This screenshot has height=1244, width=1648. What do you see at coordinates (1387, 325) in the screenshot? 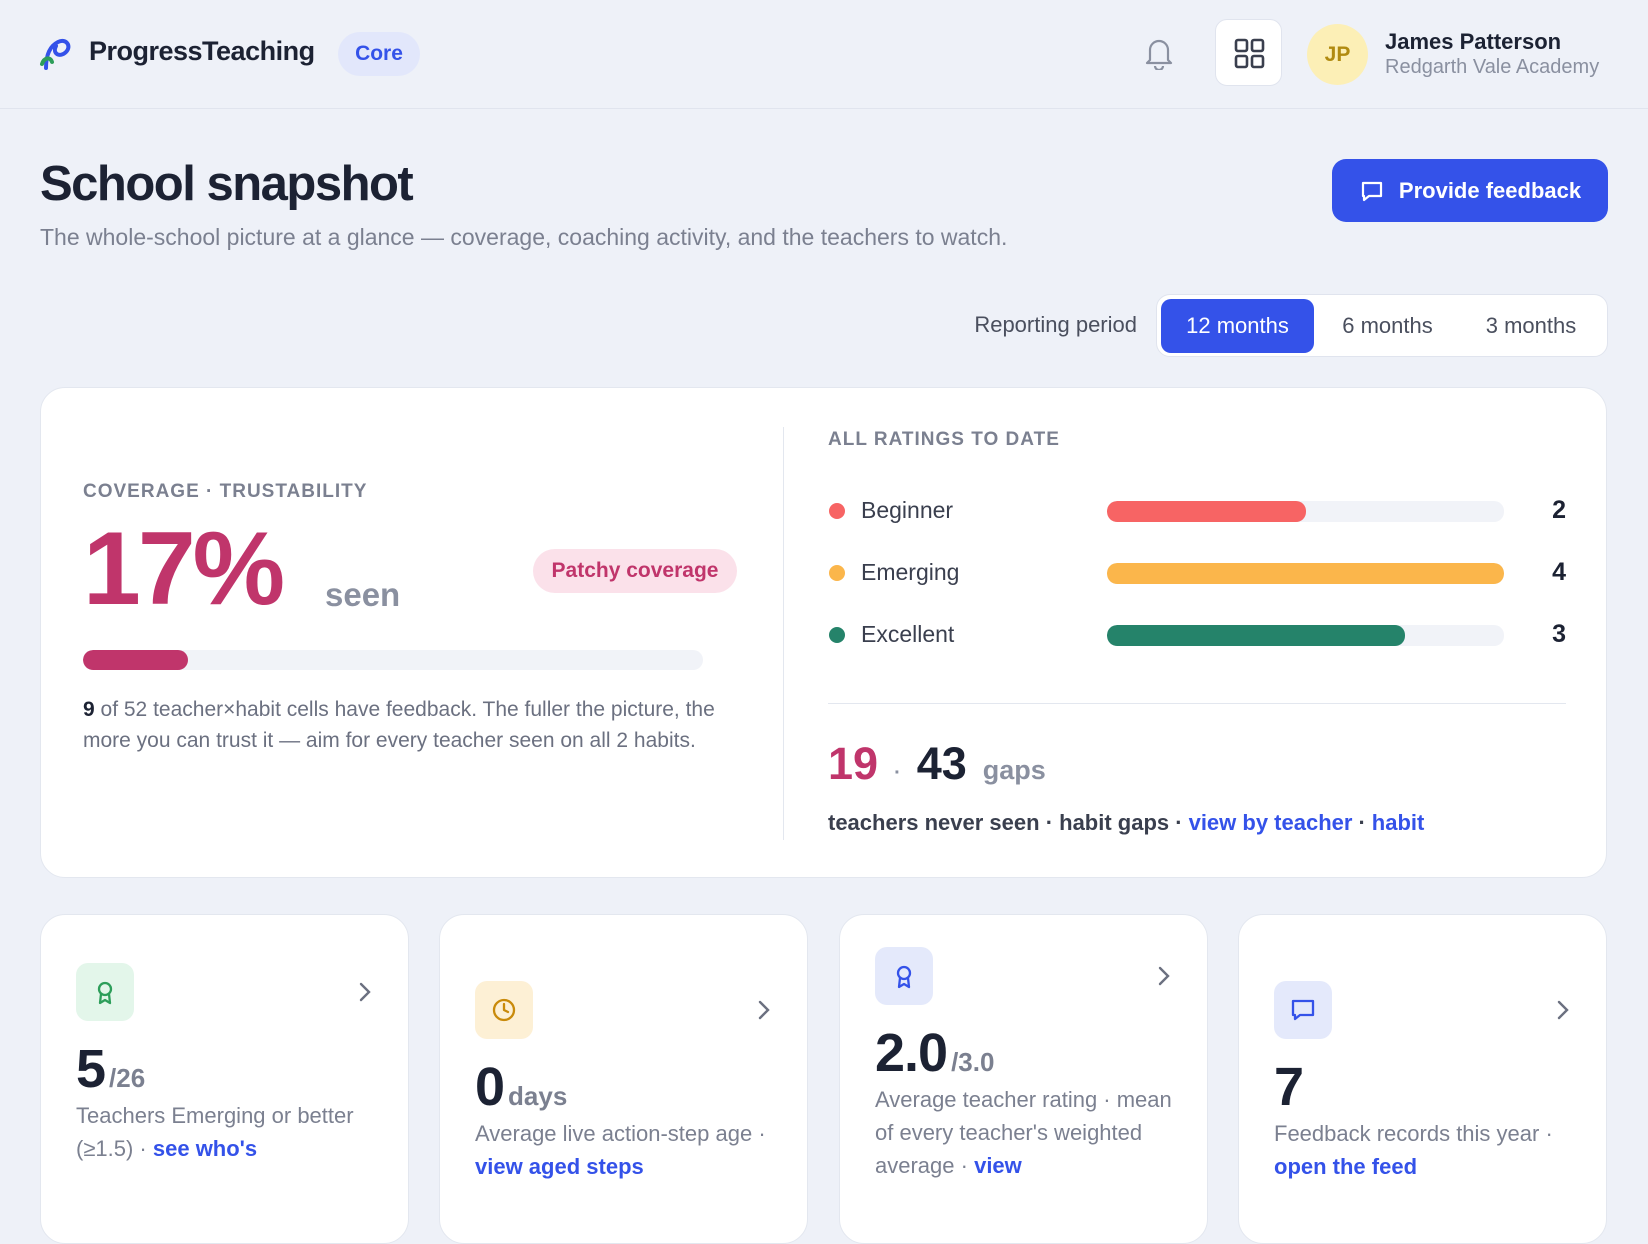
I see `period-option: 6 months` at bounding box center [1387, 325].